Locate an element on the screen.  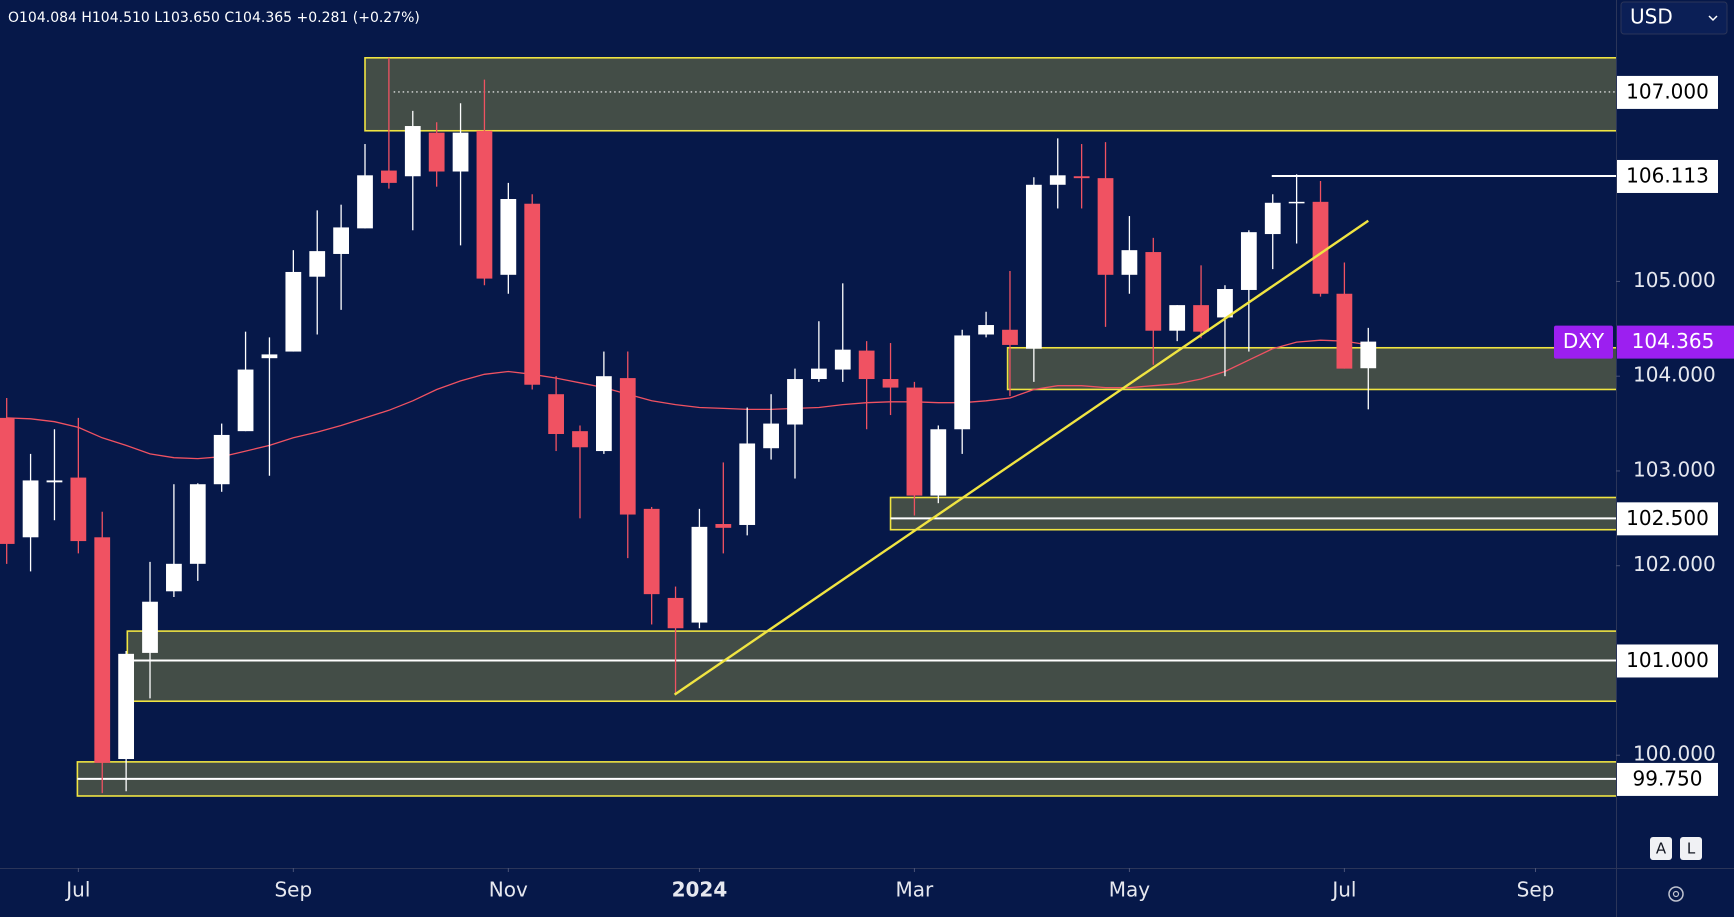
last-price-label: 104.365 is located at coordinates (1673, 341).